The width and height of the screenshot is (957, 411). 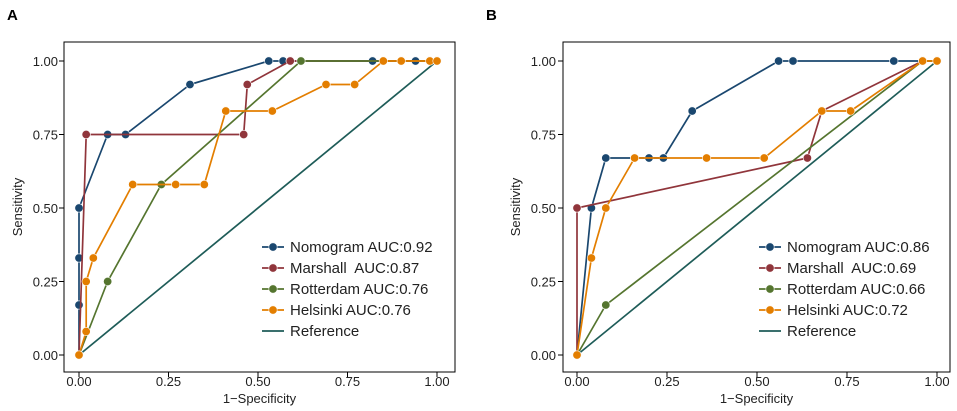 I want to click on panel-a-y-tick-label: 0.50, so click(x=45, y=208).